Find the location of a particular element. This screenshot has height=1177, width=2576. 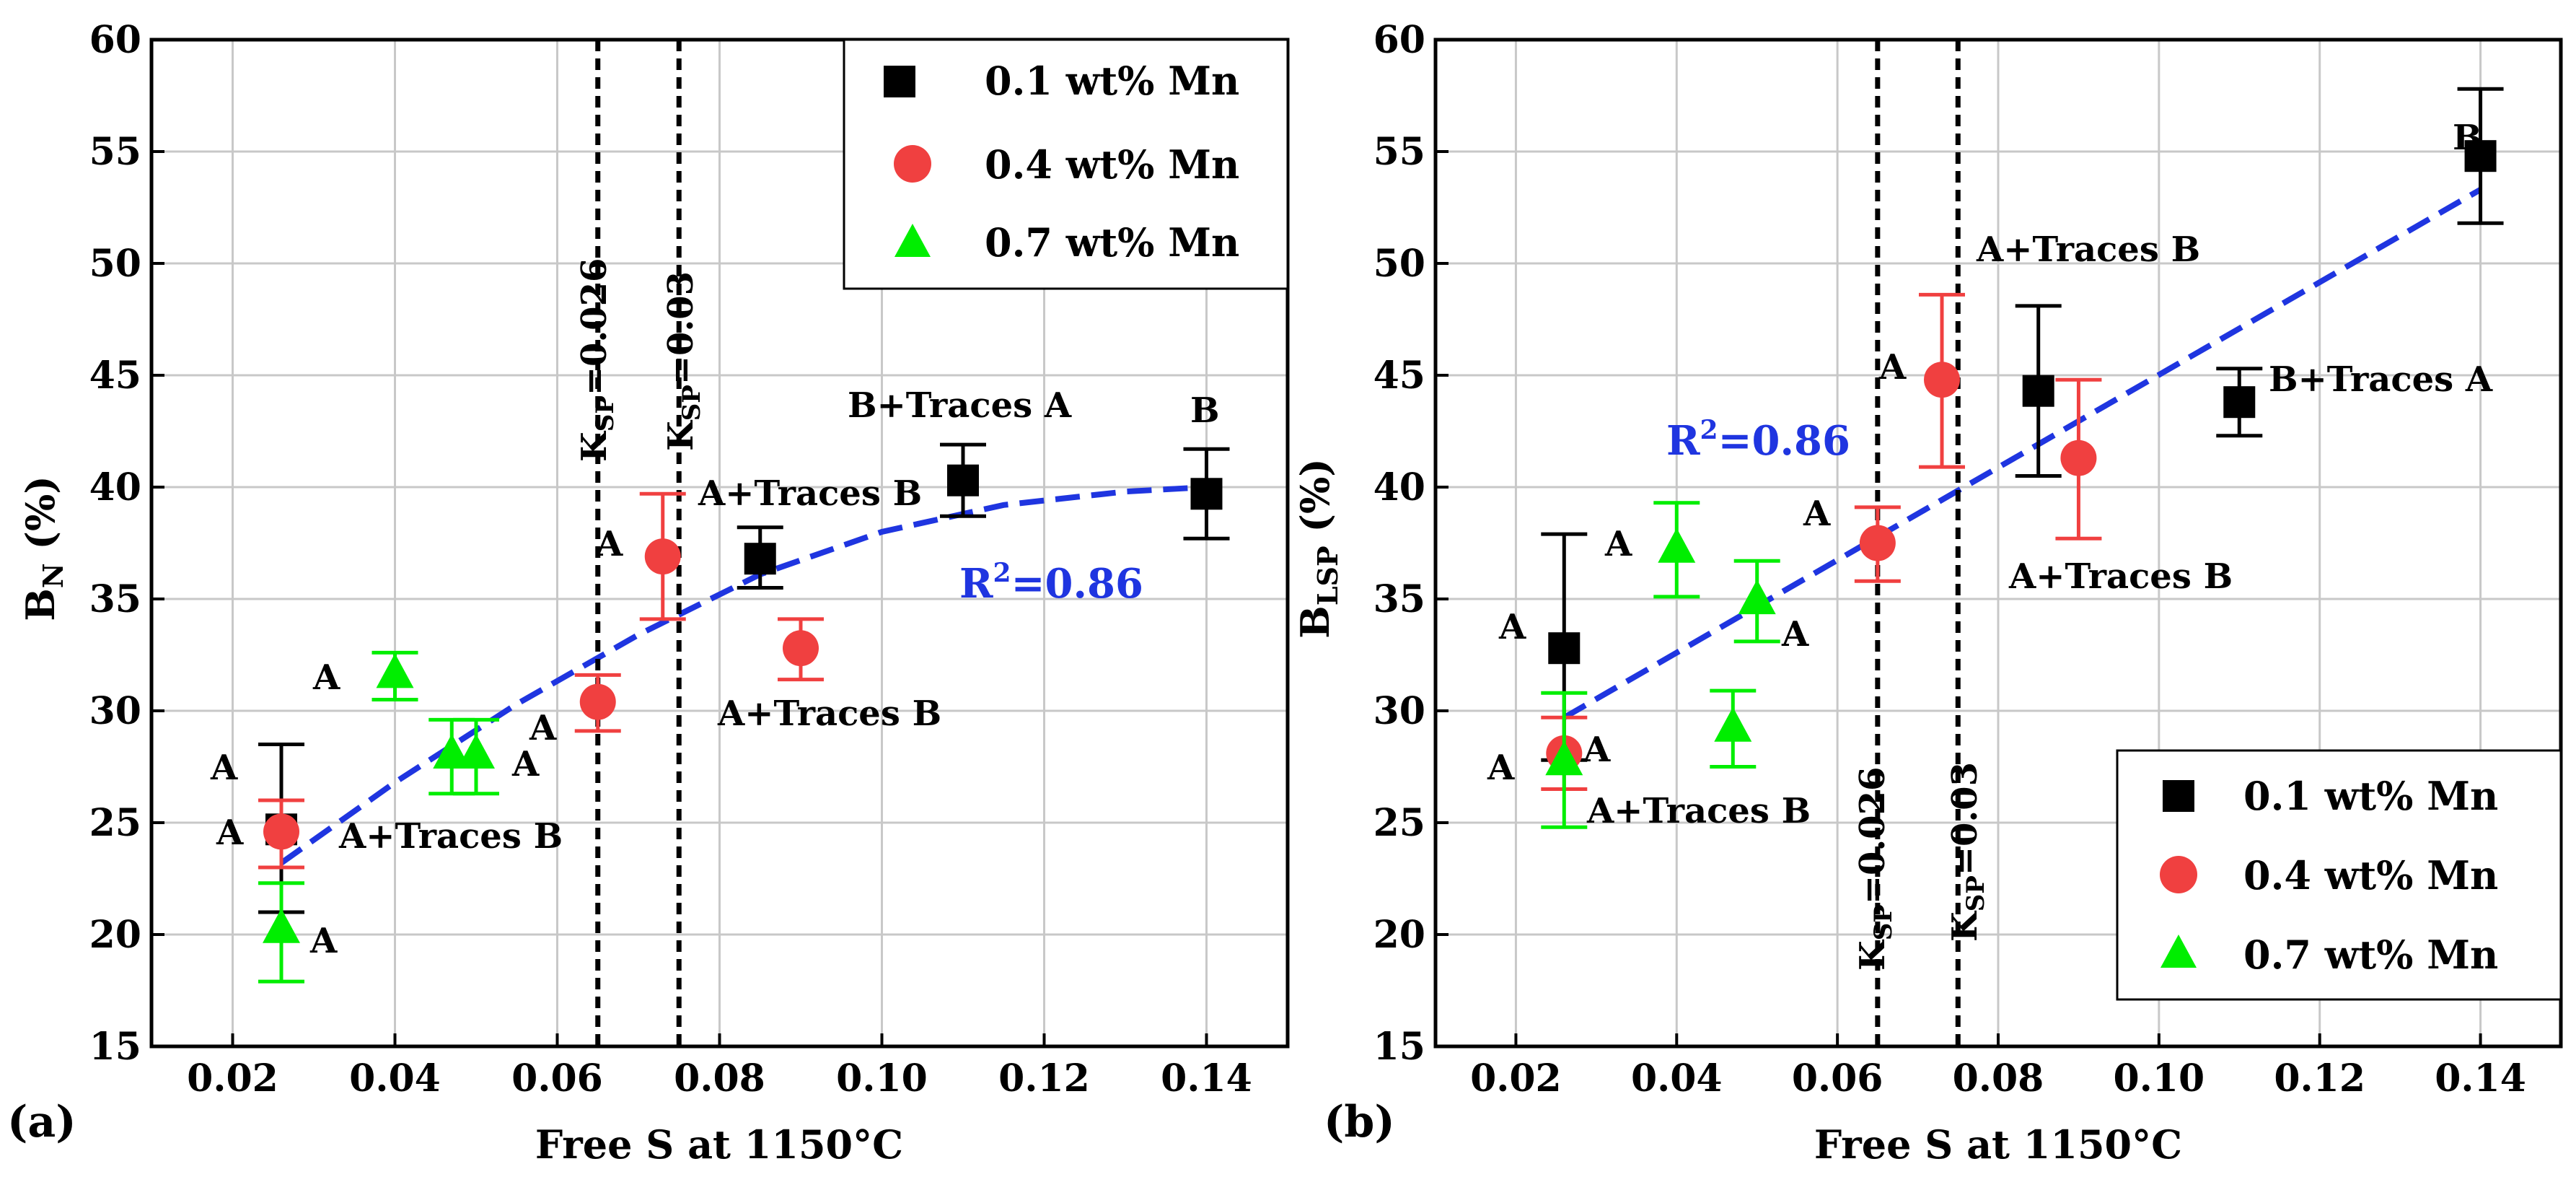

y-tick-label: 50 is located at coordinates (115, 264).